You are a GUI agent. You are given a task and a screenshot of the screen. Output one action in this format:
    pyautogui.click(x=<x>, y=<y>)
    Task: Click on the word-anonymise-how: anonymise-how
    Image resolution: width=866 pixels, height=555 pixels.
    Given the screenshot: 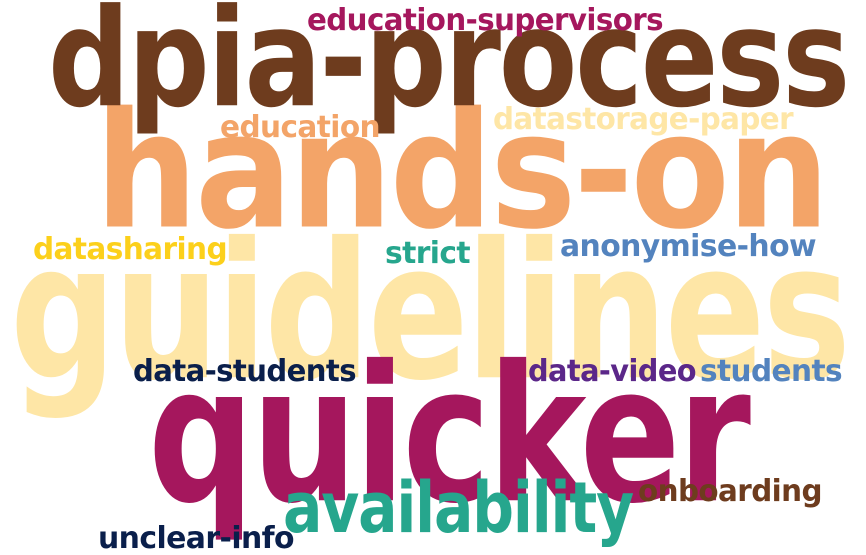 What is the action you would take?
    pyautogui.click(x=688, y=246)
    